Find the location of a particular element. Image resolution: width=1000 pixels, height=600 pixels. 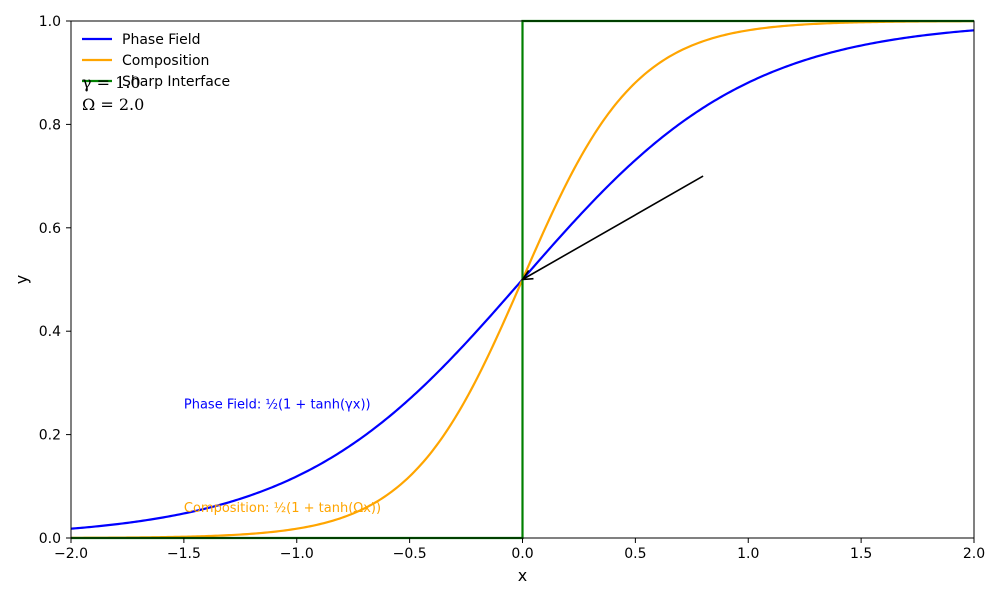

legend: Phase Field Composition Sharp Interface is located at coordinates (156, 61).